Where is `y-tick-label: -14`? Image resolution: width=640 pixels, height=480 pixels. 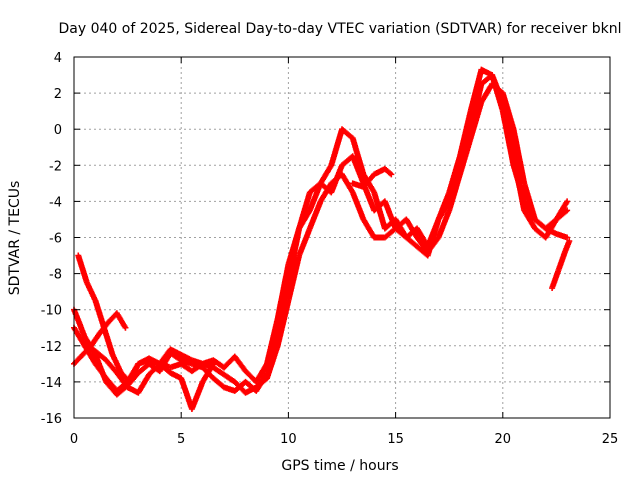 y-tick-label: -14 is located at coordinates (51, 383).